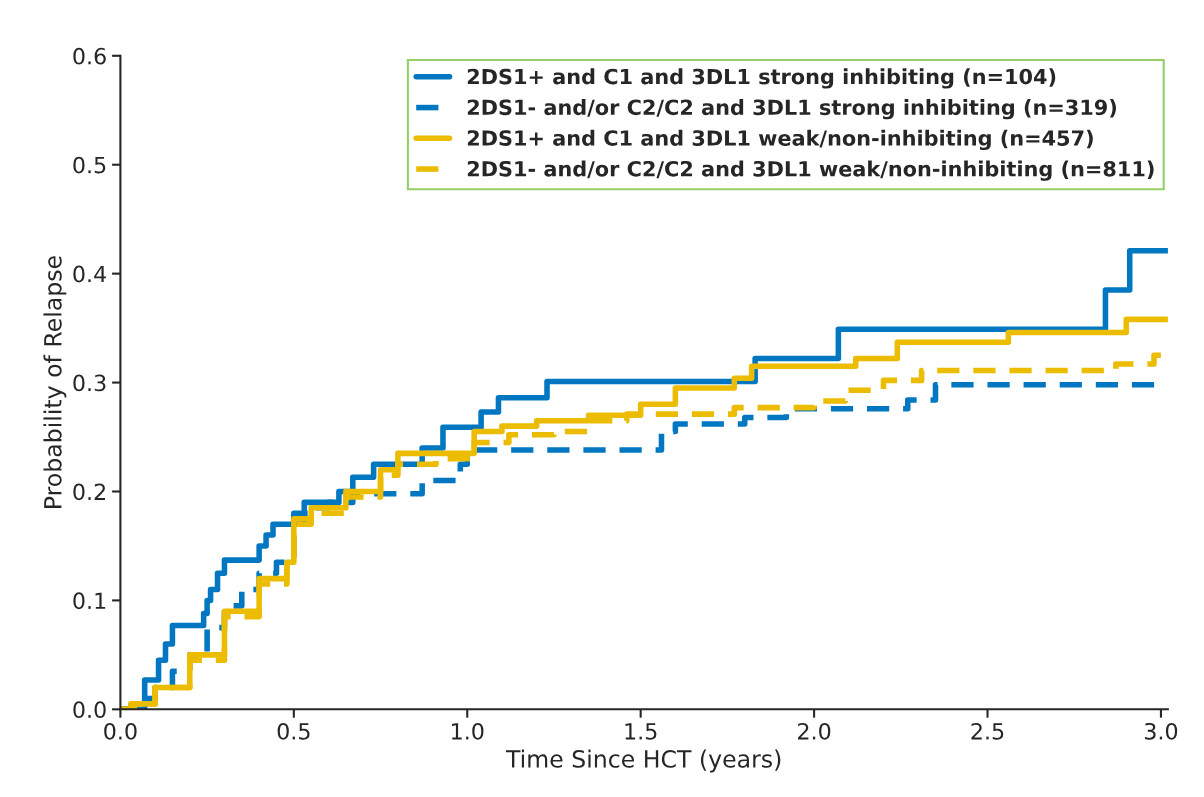 The image size is (1204, 797). What do you see at coordinates (641, 731) in the screenshot?
I see `x-tick-label: 1.5` at bounding box center [641, 731].